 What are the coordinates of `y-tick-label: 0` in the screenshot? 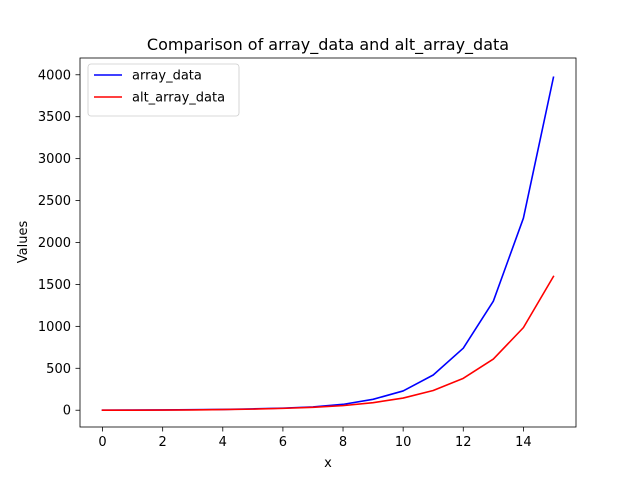 It's located at (67, 411).